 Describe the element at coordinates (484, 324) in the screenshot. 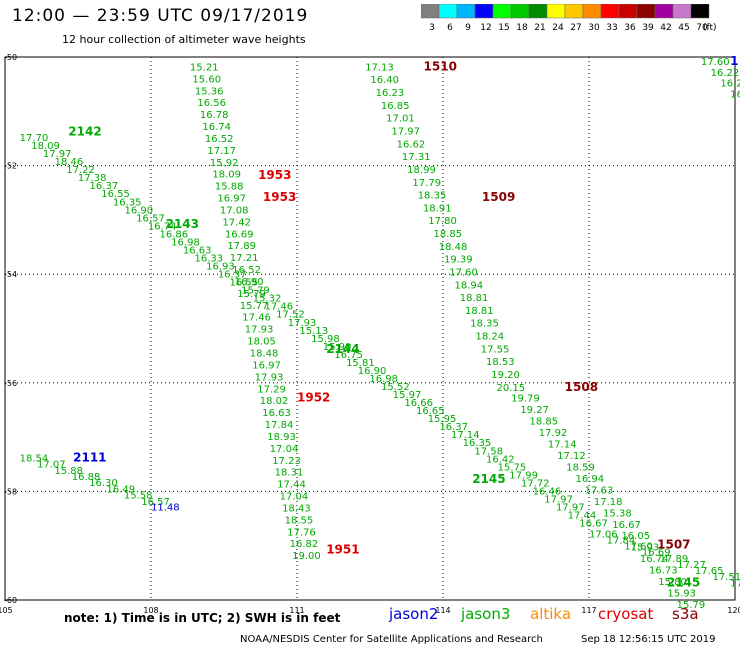

I see `wave-height-value: 18.35` at that location.